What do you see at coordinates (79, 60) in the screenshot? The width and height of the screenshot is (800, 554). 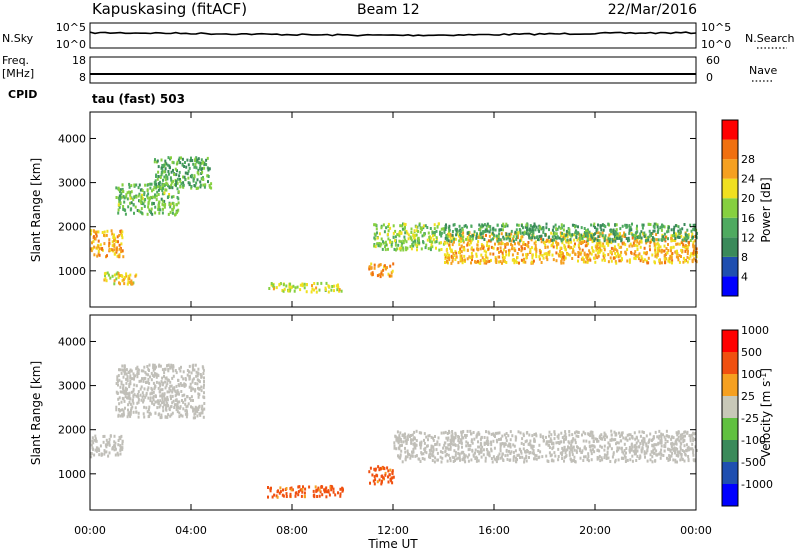 I see `freq-left-tick-top: 18` at bounding box center [79, 60].